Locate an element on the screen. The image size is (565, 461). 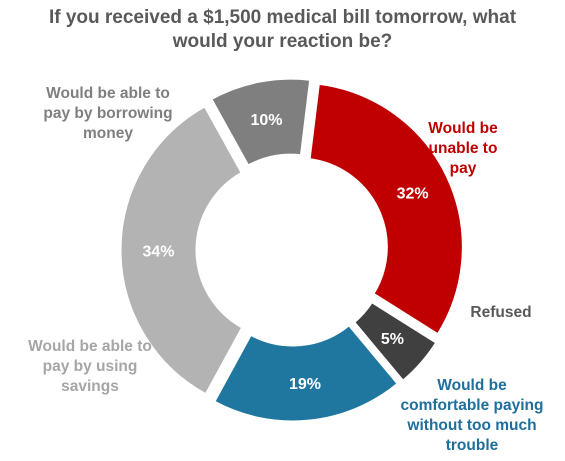
slice-label-borrowing: Would be able to pay by borrowing money is located at coordinates (108, 113).